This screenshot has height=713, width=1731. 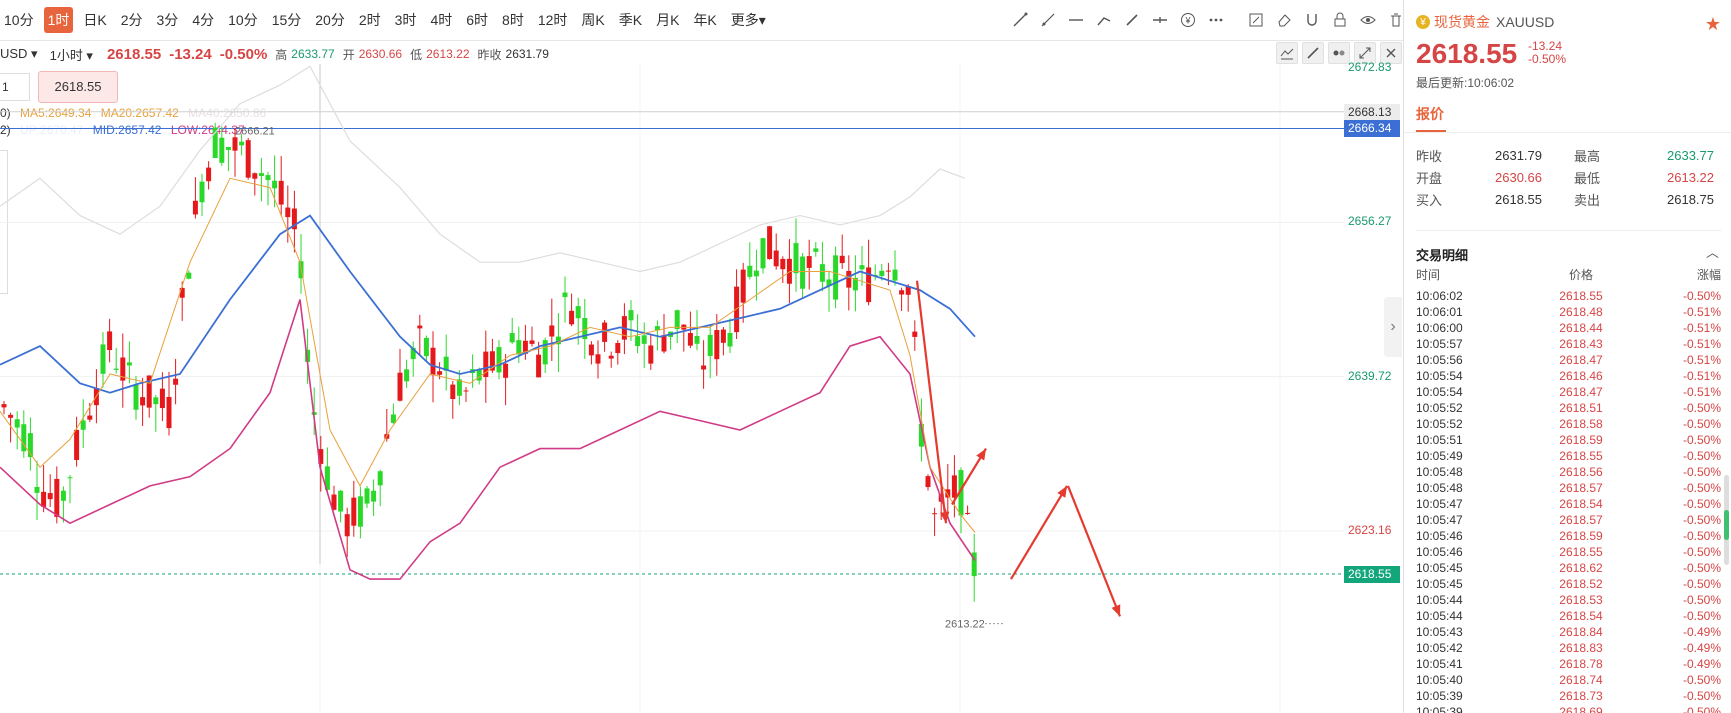 What do you see at coordinates (1690, 155) in the screenshot?
I see `quote-value: 2633.77` at bounding box center [1690, 155].